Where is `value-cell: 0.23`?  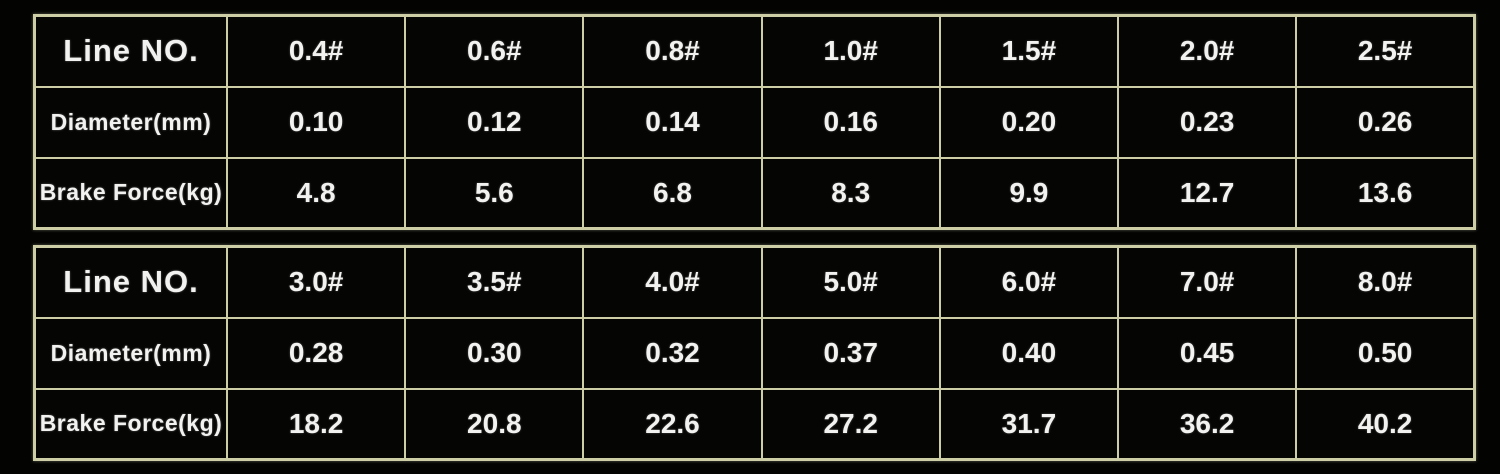 value-cell: 0.23 is located at coordinates (1207, 122).